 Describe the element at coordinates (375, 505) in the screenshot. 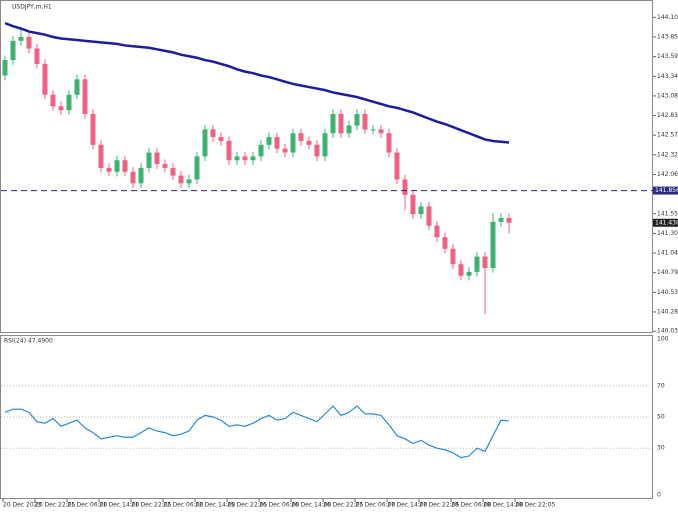

I see `x-tick-label: 27 Dec 06:00` at that location.